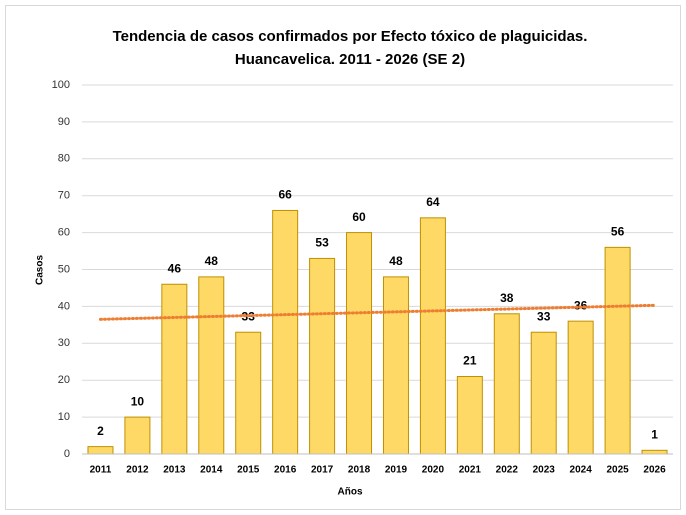  What do you see at coordinates (396, 470) in the screenshot?
I see `x-tick-label: 2019` at bounding box center [396, 470].